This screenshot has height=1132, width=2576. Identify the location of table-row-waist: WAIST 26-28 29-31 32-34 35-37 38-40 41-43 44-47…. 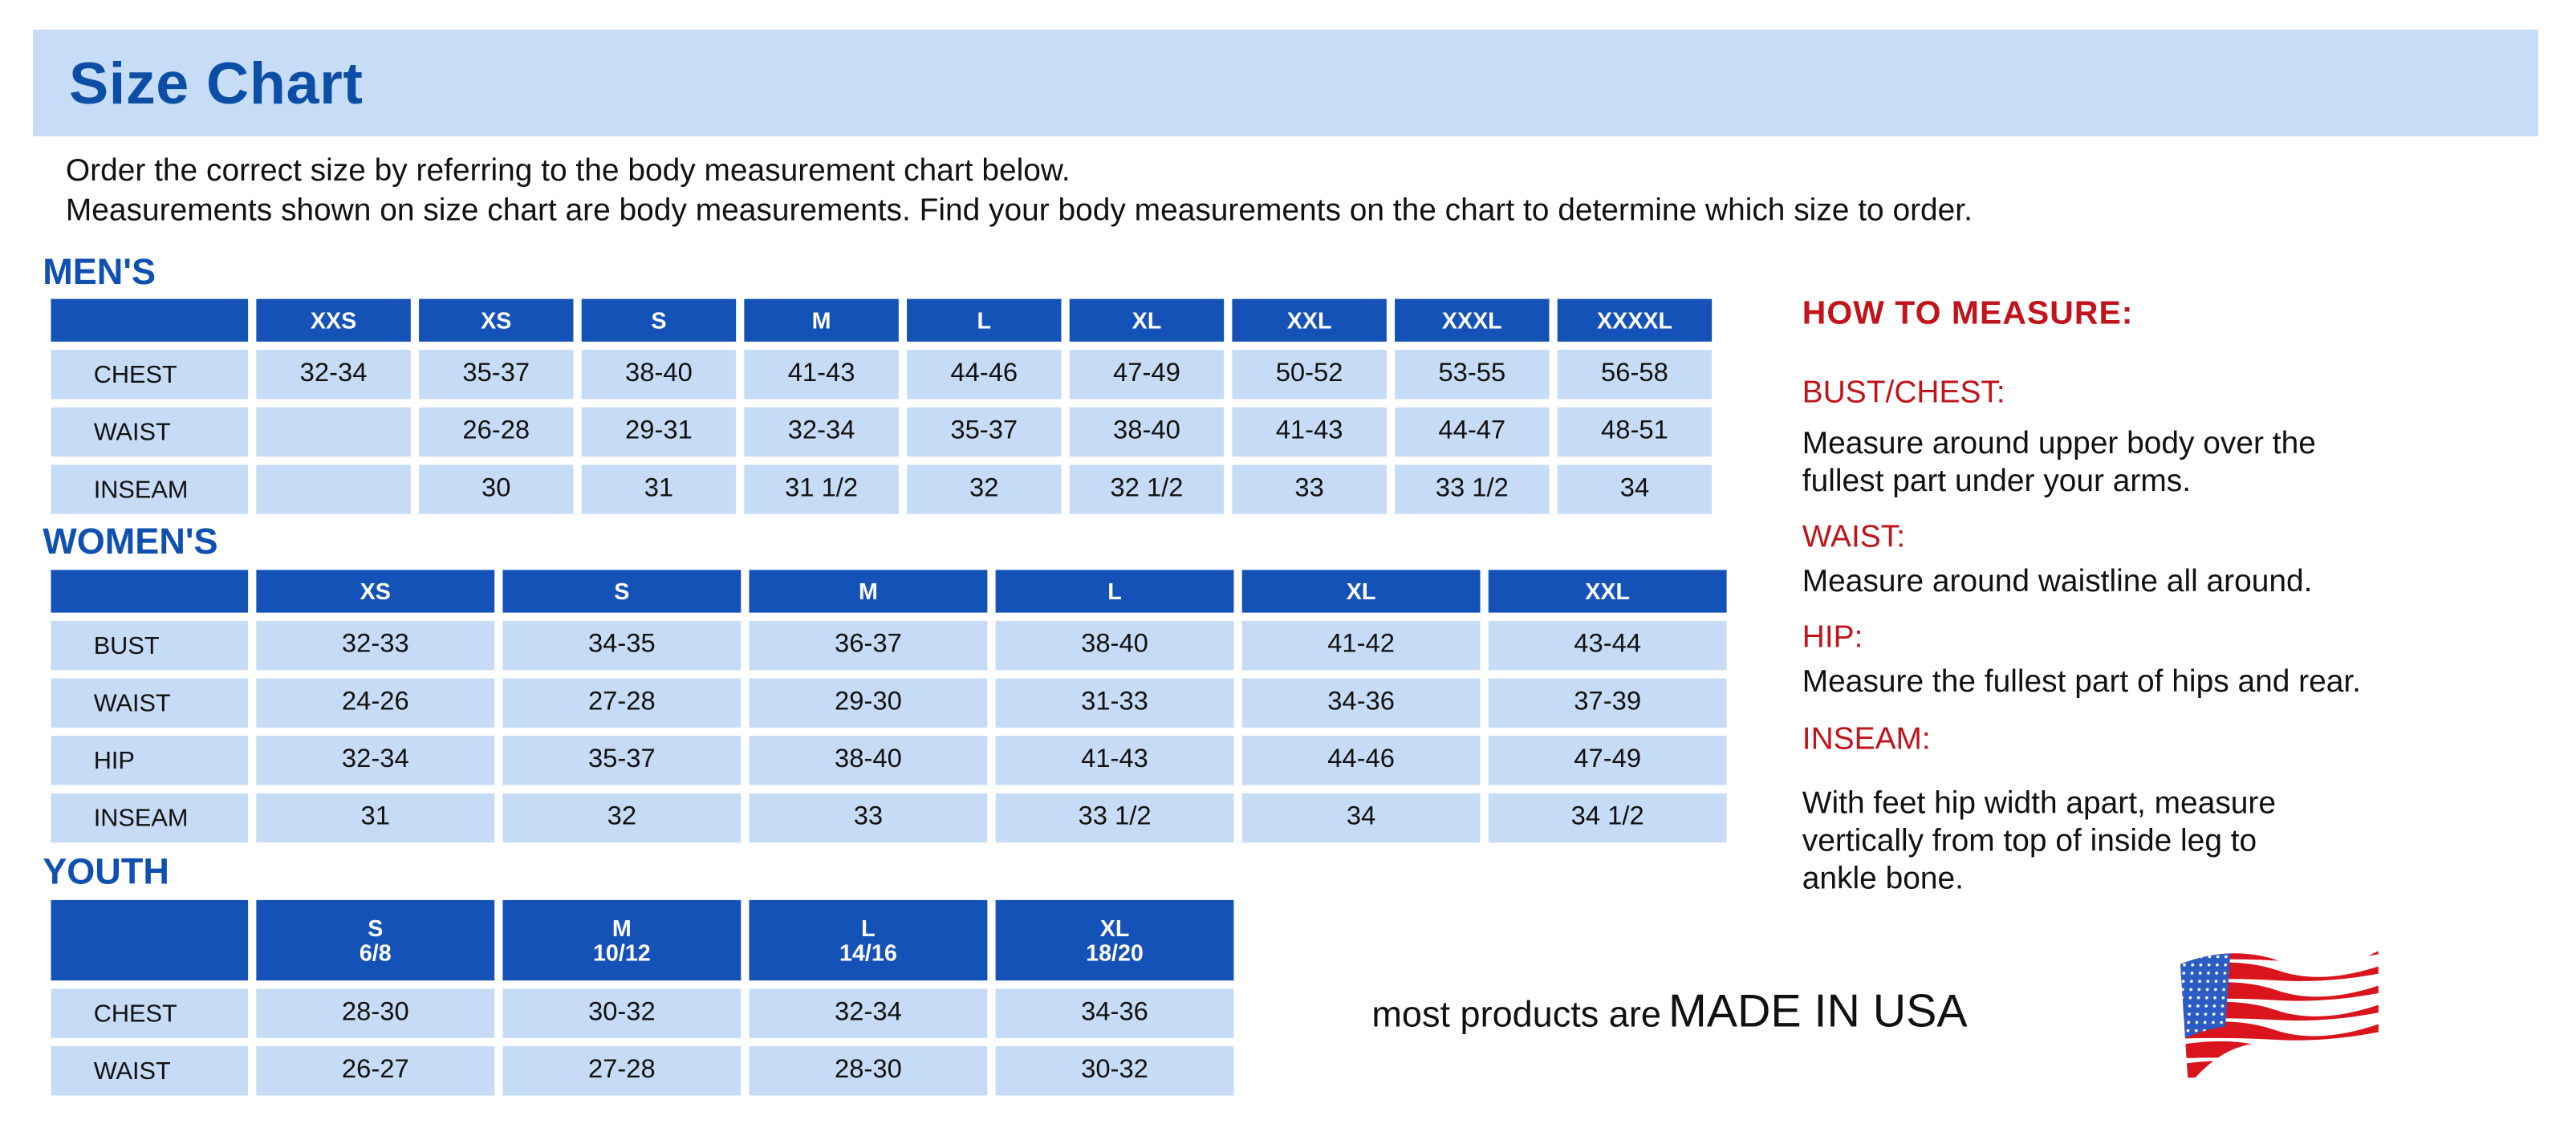
(882, 432).